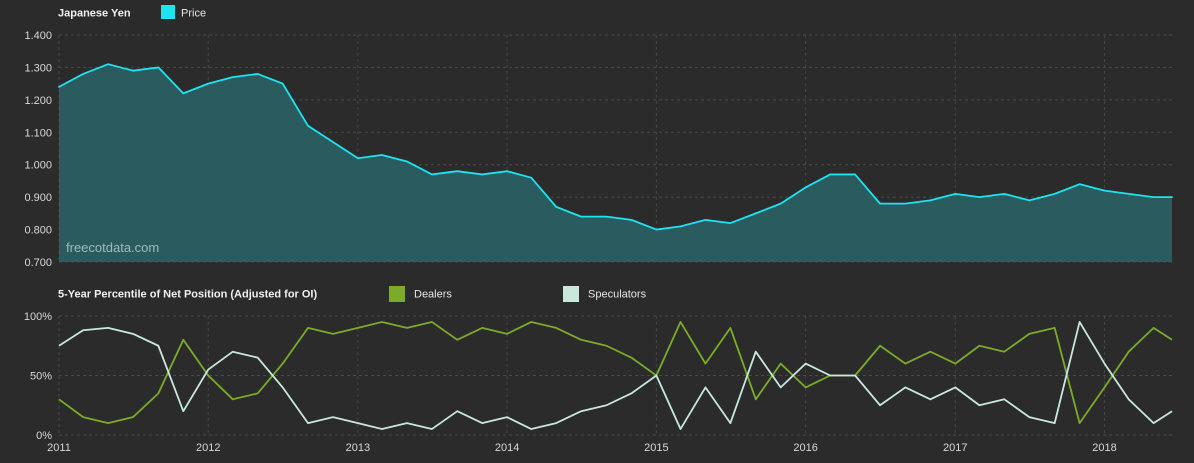 Image resolution: width=1194 pixels, height=463 pixels. I want to click on price-y-tick-label: 0.700, so click(38, 263).